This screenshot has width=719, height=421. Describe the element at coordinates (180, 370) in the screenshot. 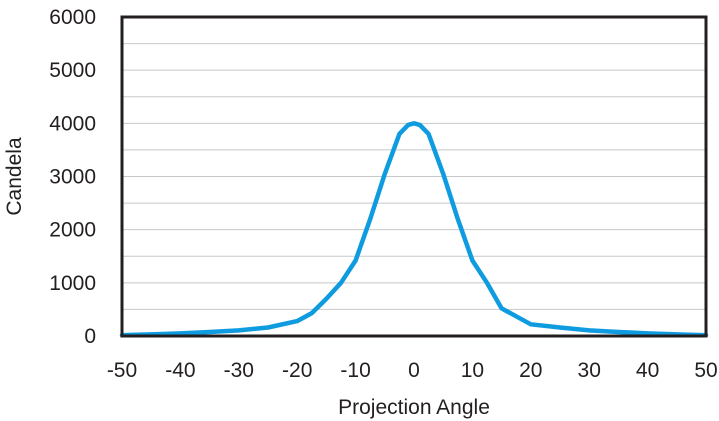

I see `x-tick-label: -40` at that location.